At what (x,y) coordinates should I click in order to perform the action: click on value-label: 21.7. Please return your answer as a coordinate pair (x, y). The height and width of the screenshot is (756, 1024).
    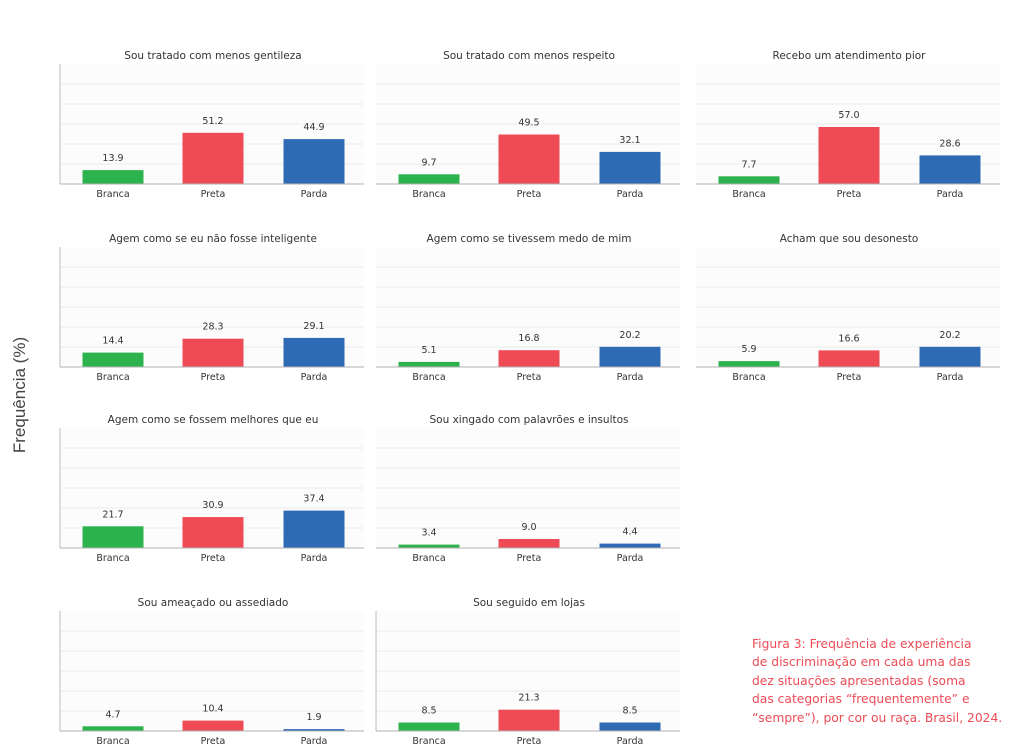
    Looking at the image, I should click on (112, 514).